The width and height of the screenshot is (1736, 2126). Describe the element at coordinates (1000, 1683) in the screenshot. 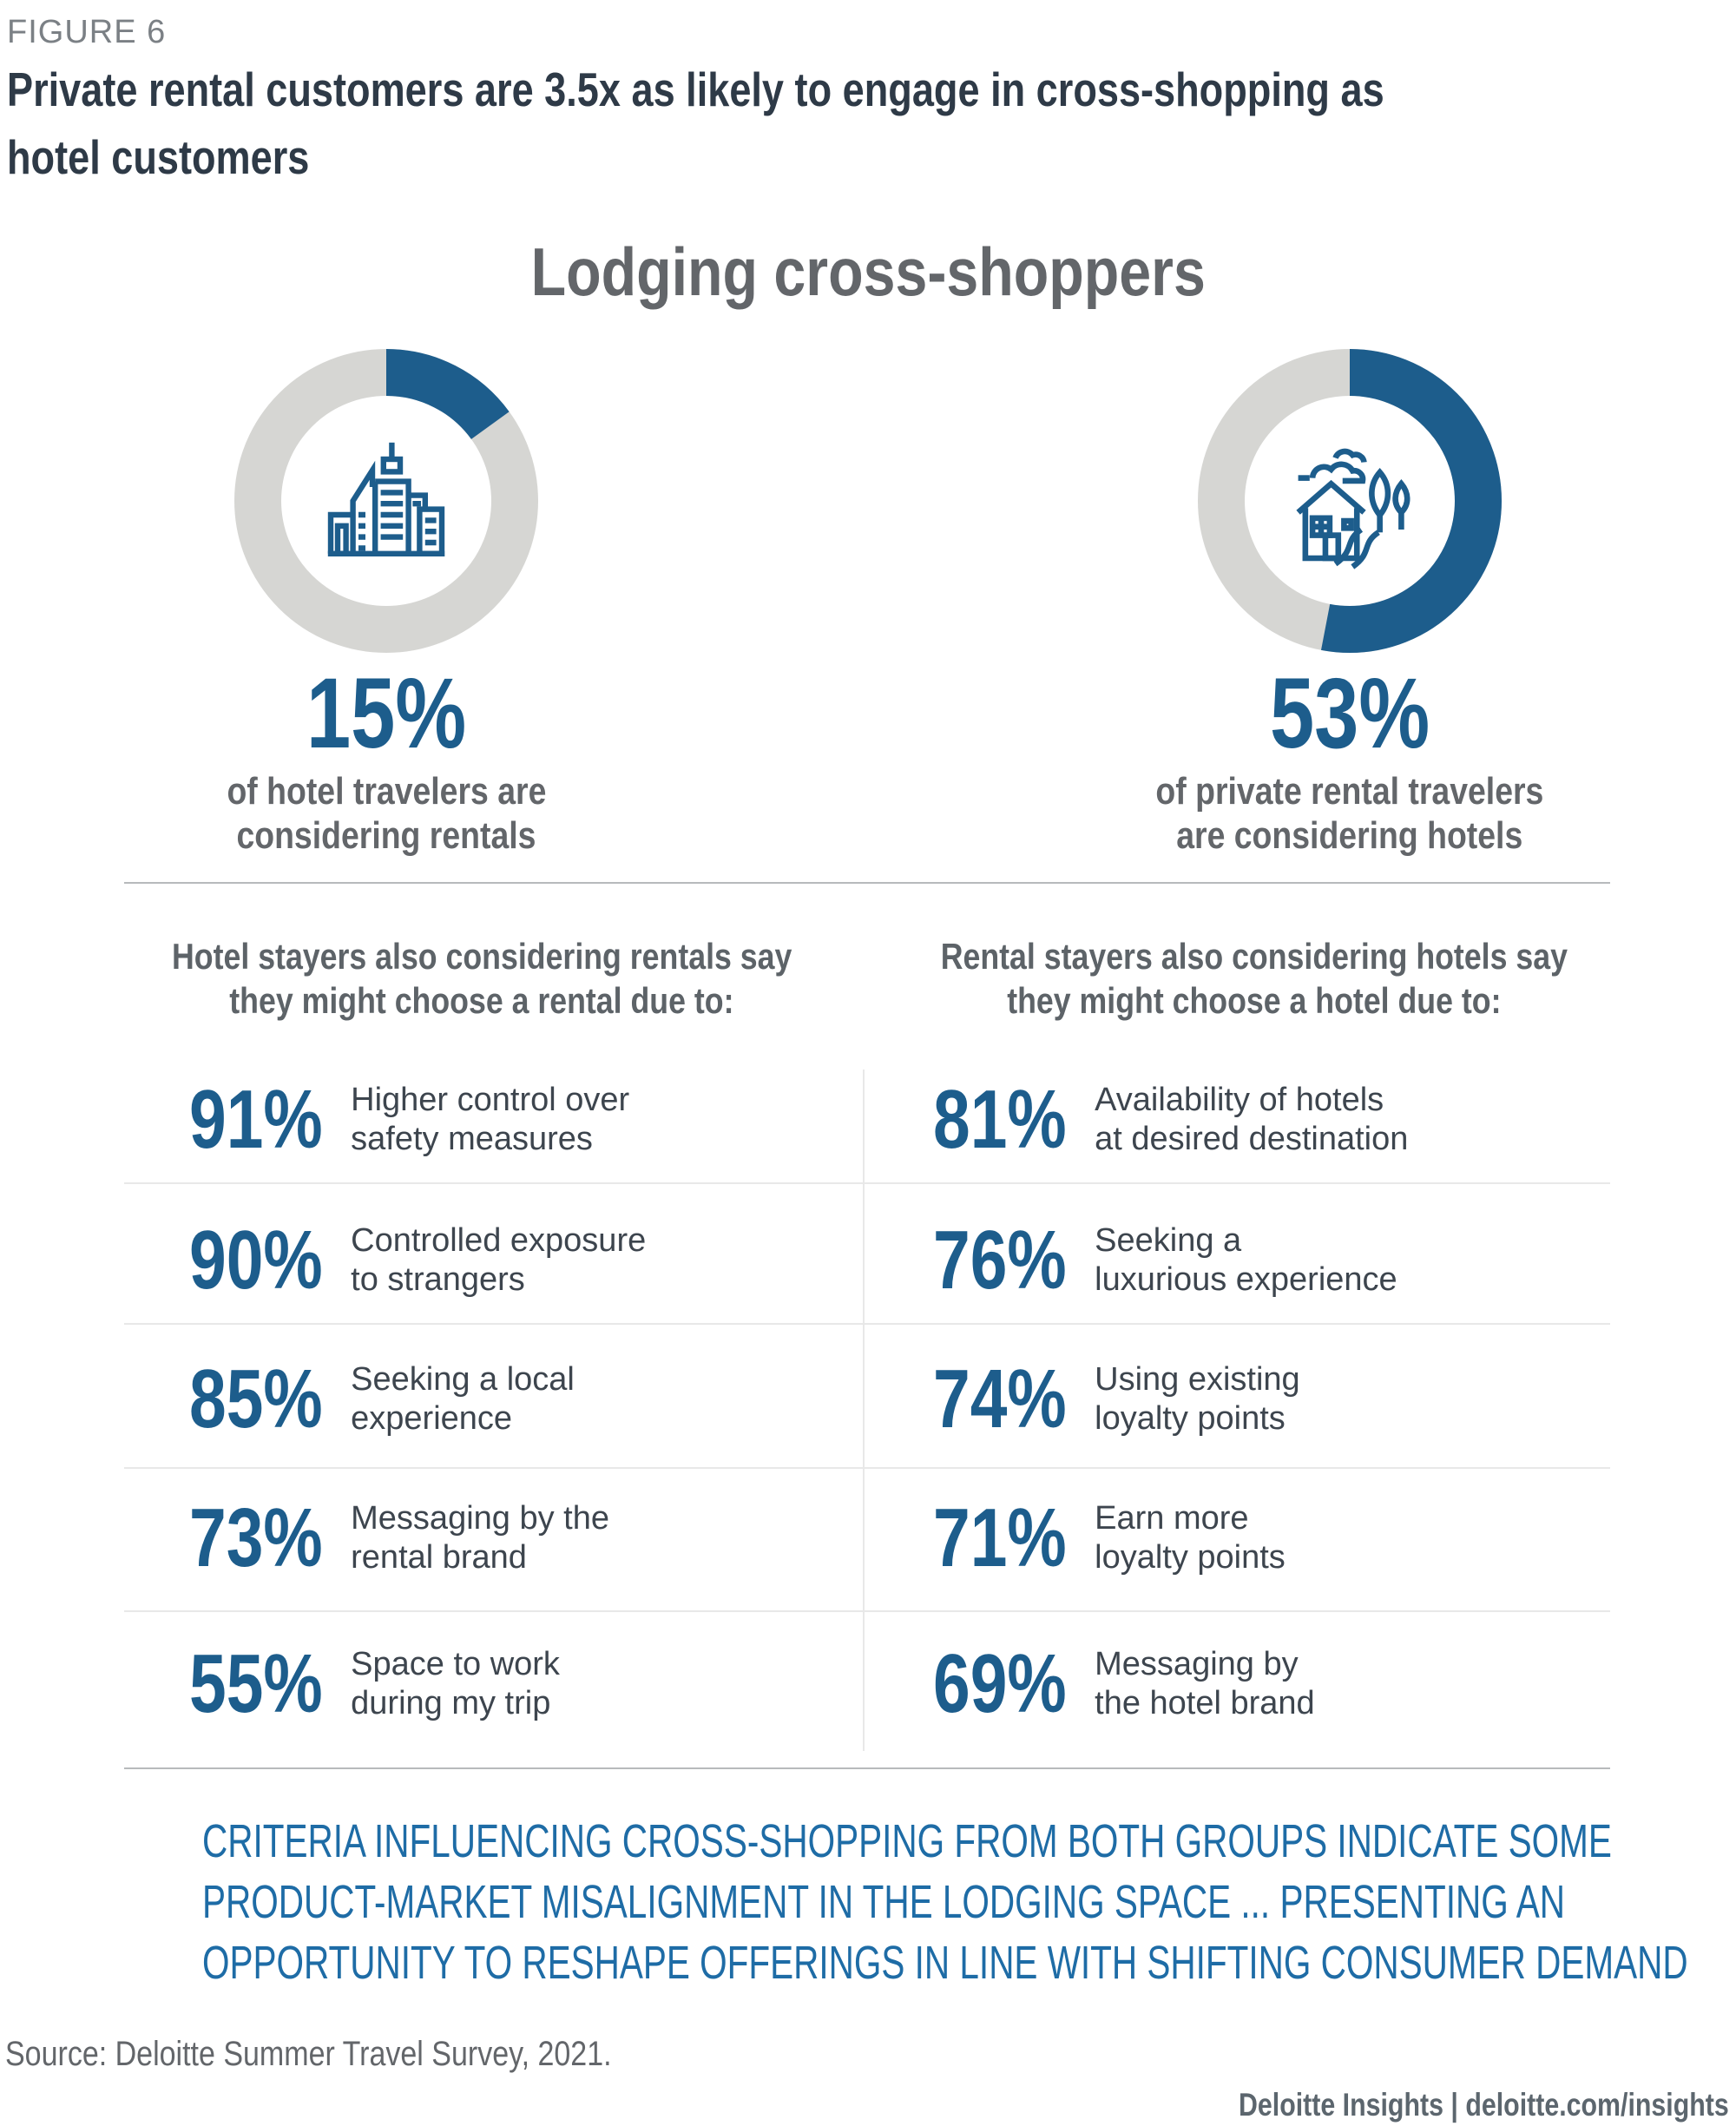

I see `stat-percent: 69%` at that location.